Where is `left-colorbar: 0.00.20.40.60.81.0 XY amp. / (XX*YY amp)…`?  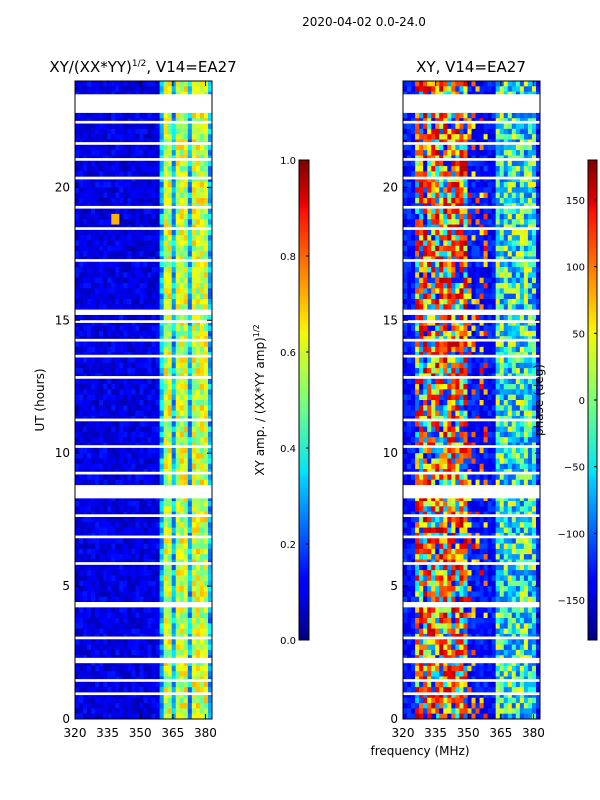 left-colorbar: 0.00.20.40.60.81.0 XY amp. / (XX*YY amp)… is located at coordinates (281, 401).